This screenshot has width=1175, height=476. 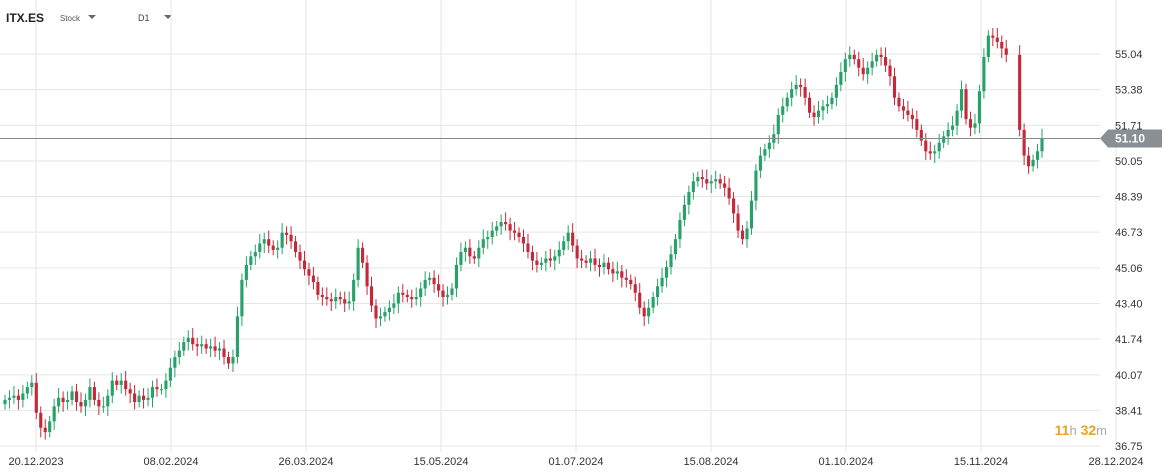 I want to click on y-tick-label: 51.71, so click(x=1129, y=126).